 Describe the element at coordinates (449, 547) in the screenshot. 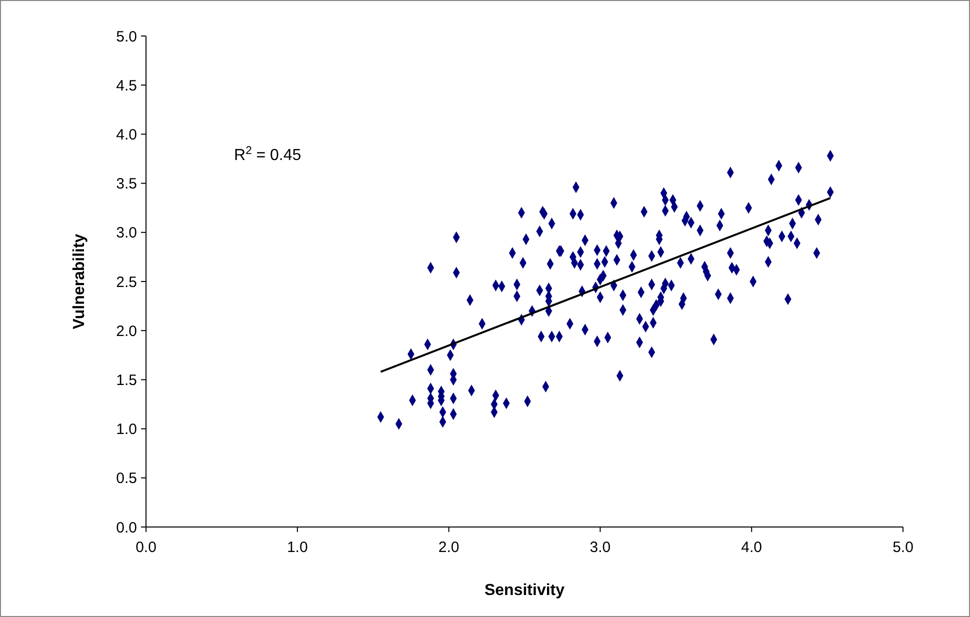

I see `x-tick-label: 2.0` at that location.